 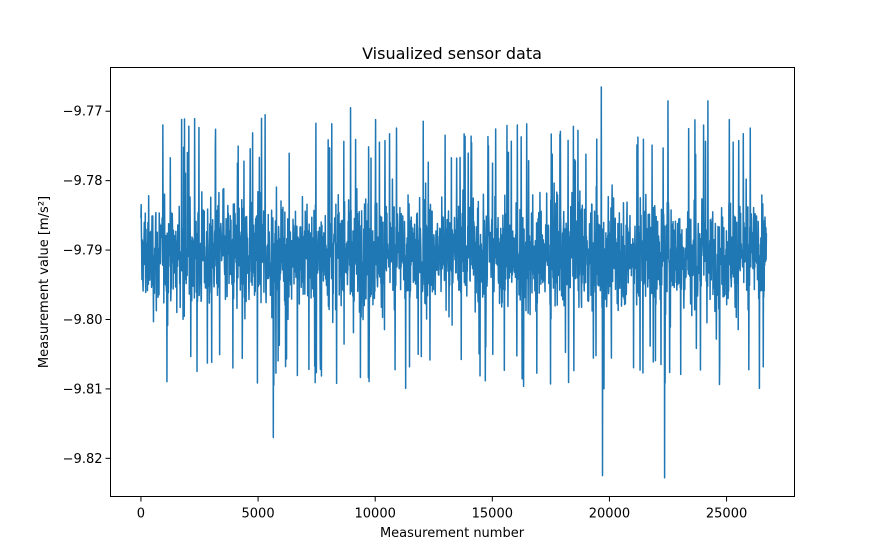 I want to click on x-tick-label: 5000, so click(x=258, y=514).